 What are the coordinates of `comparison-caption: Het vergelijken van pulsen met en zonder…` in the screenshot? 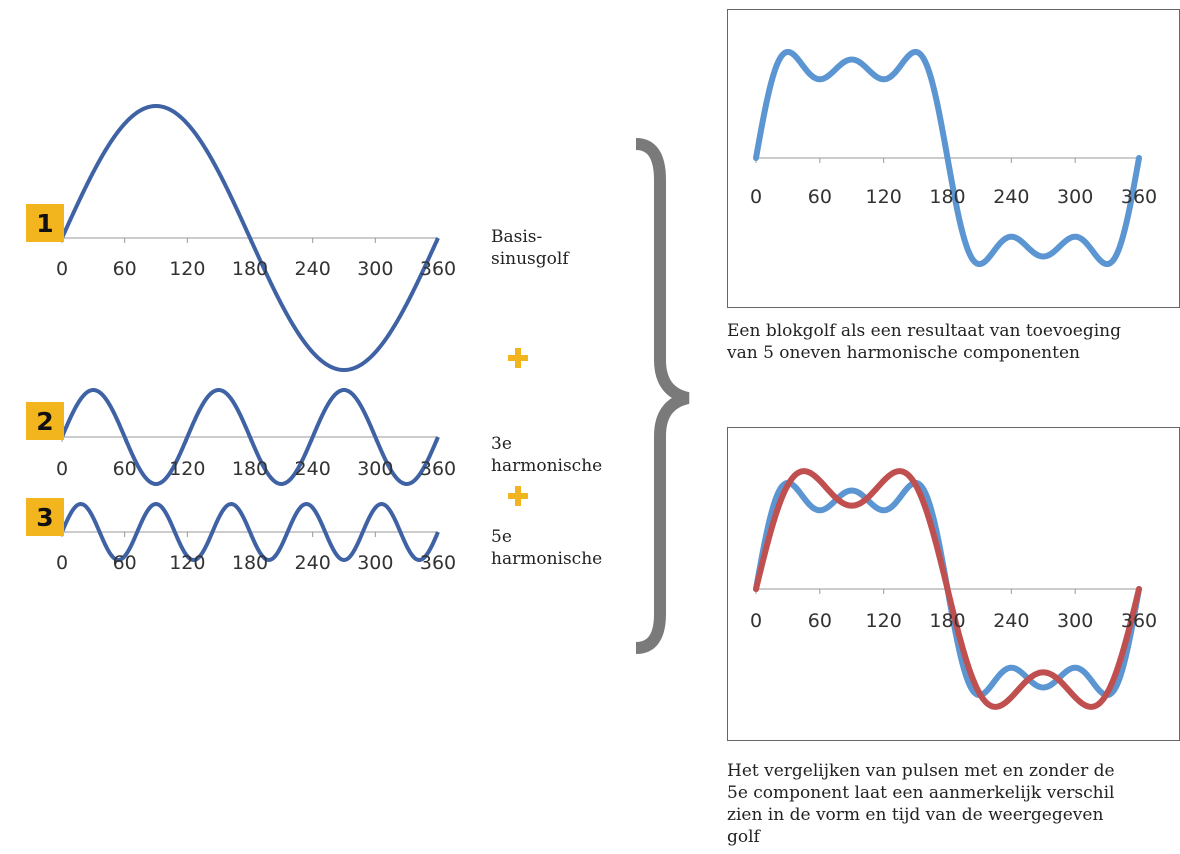 It's located at (921, 804).